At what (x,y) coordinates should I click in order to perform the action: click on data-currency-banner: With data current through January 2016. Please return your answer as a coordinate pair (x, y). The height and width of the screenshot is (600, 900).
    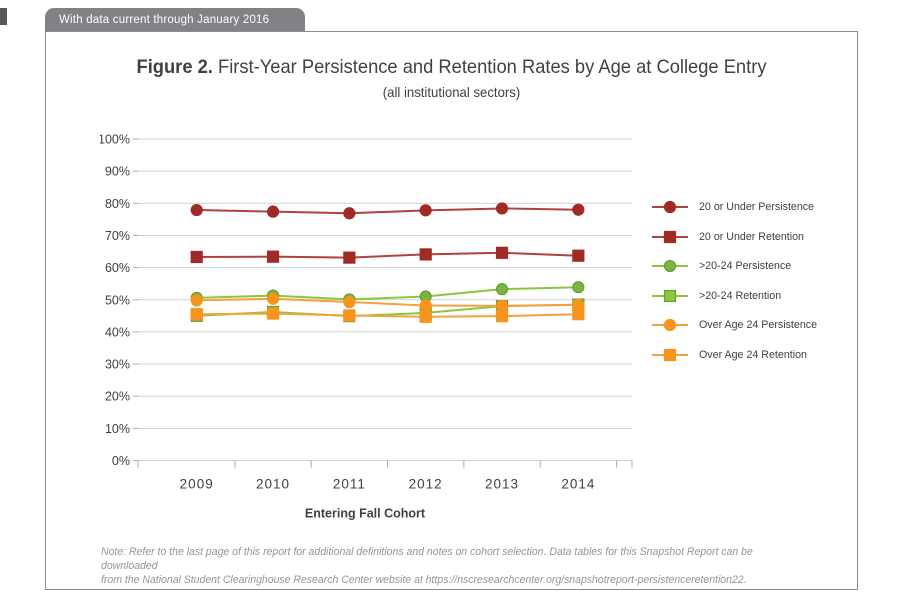
    Looking at the image, I should click on (175, 20).